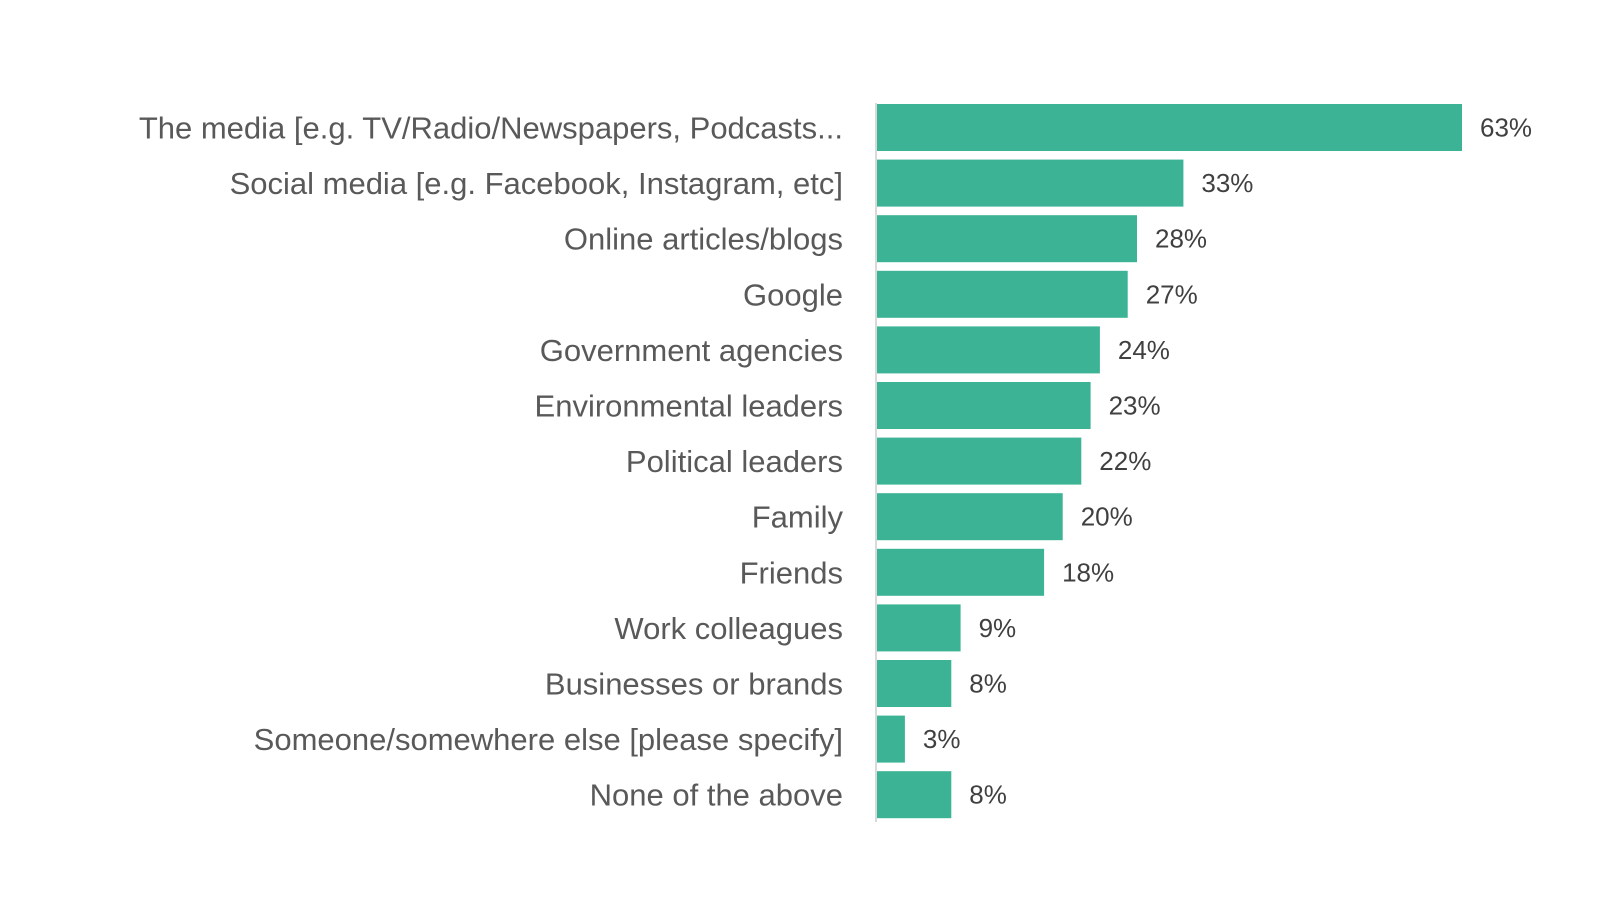 The image size is (1600, 900). What do you see at coordinates (942, 739) in the screenshot?
I see `data-label: 3%` at bounding box center [942, 739].